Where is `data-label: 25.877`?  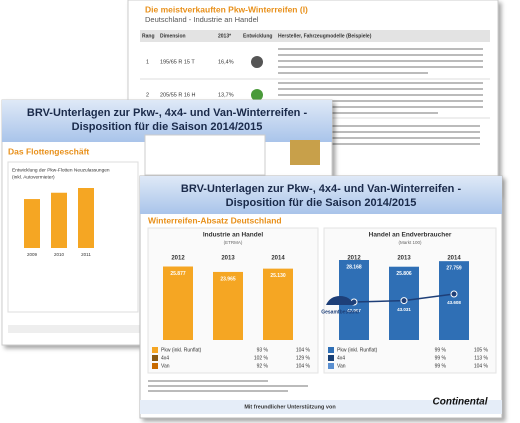 data-label: 25.877 is located at coordinates (178, 274).